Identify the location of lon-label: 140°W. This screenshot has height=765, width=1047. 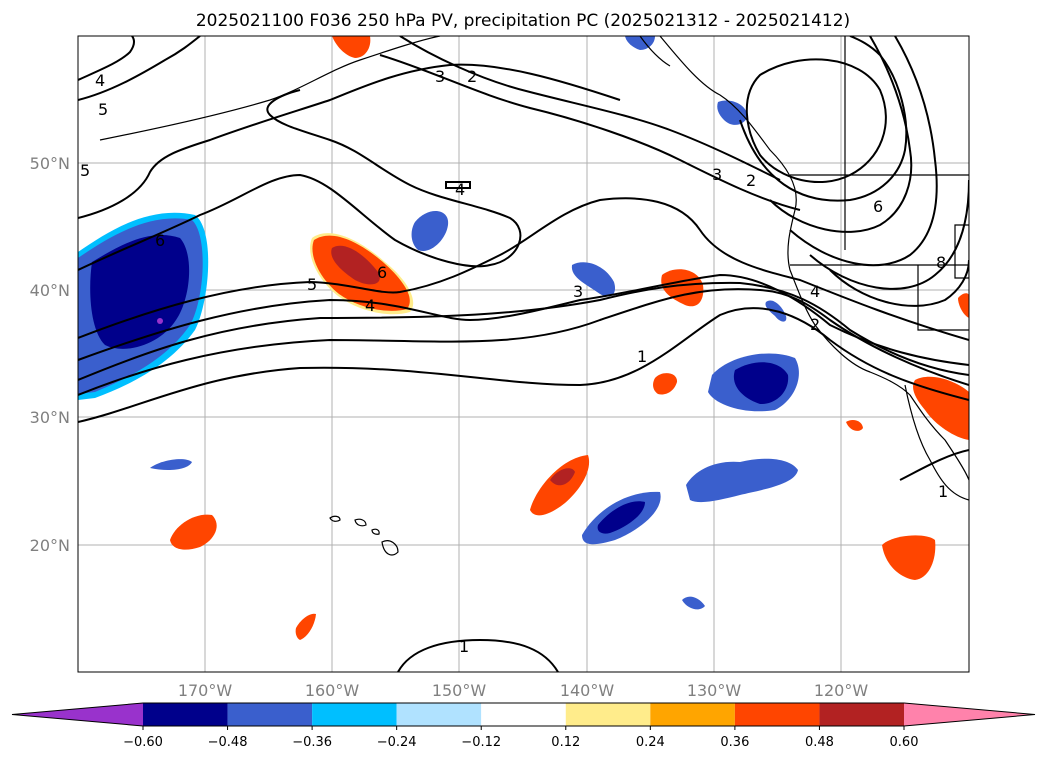
(587, 690).